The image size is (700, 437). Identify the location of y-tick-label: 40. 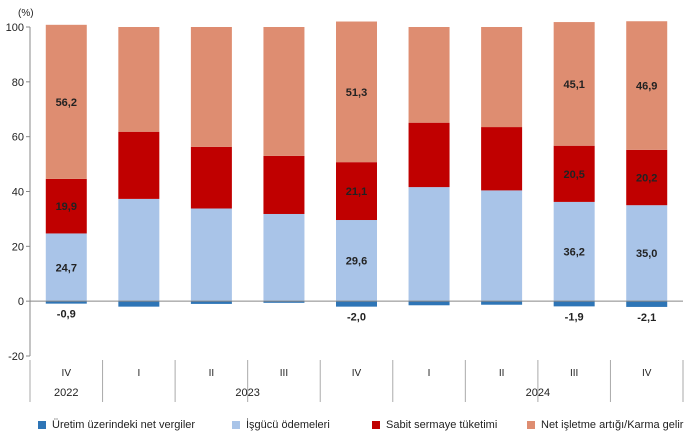
(18, 193).